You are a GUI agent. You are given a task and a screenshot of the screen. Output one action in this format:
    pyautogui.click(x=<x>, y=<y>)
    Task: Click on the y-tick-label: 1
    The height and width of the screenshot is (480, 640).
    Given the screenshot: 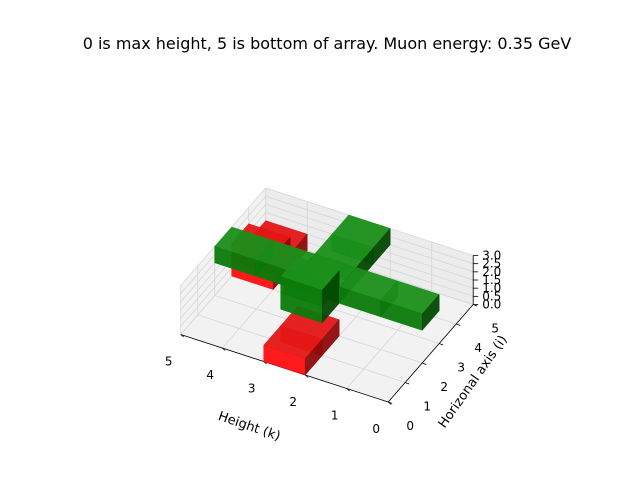 What is the action you would take?
    pyautogui.click(x=427, y=407)
    